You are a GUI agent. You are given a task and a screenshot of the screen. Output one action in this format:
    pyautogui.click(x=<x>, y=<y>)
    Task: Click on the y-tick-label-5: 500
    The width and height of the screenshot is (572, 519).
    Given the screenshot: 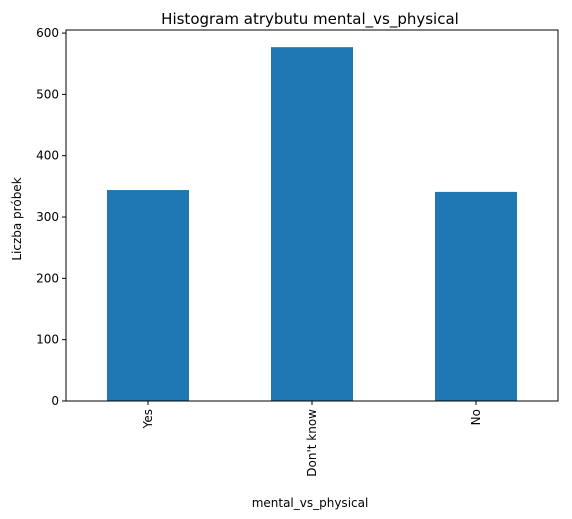 What is the action you would take?
    pyautogui.click(x=47, y=94)
    